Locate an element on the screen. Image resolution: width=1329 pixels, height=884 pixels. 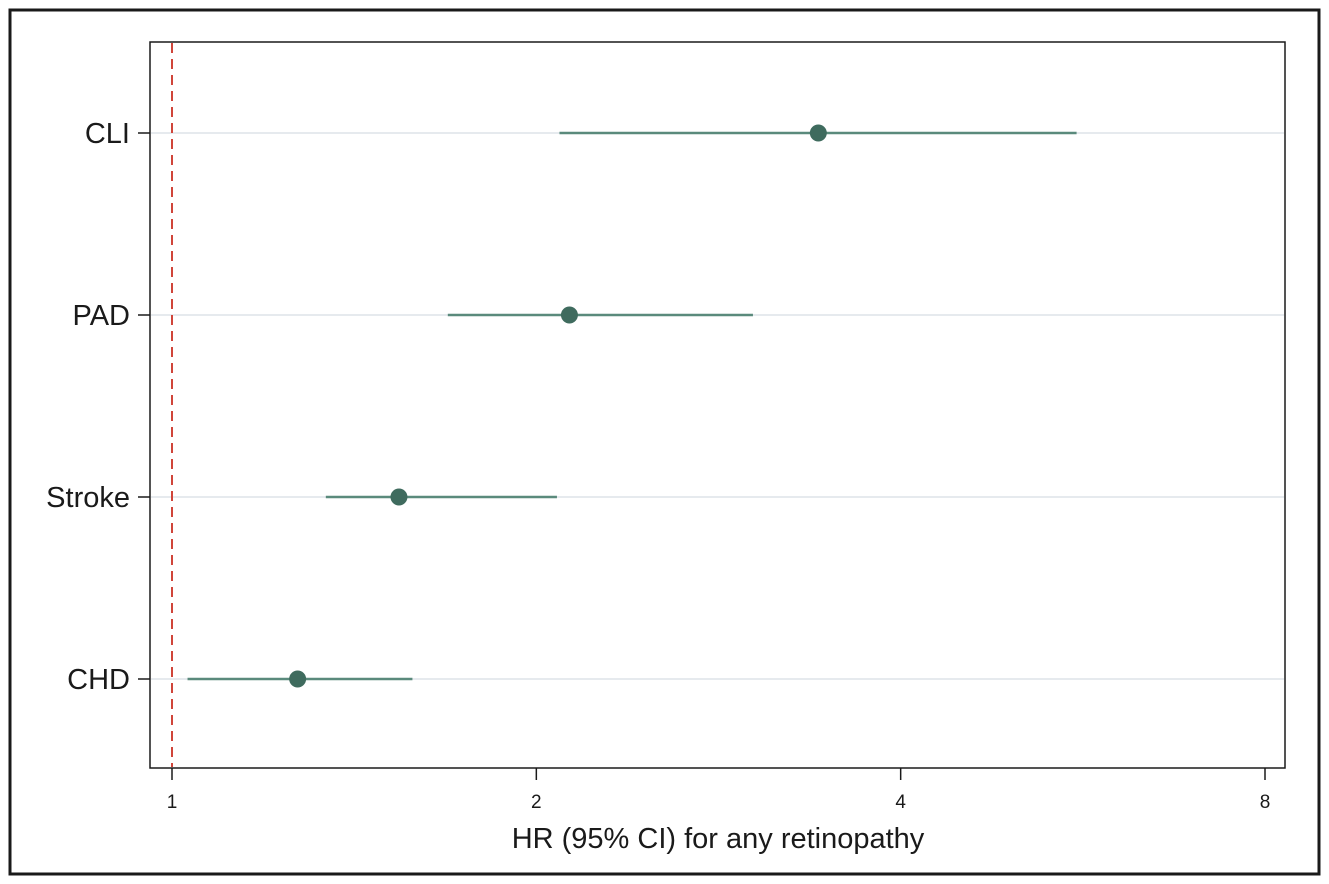
x-tick-label-1: 1 is located at coordinates (172, 802).